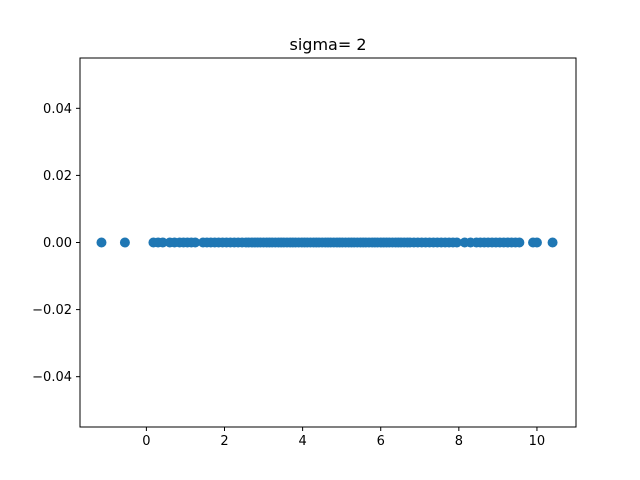  I want to click on y-tick-label: −0.02, so click(52, 310).